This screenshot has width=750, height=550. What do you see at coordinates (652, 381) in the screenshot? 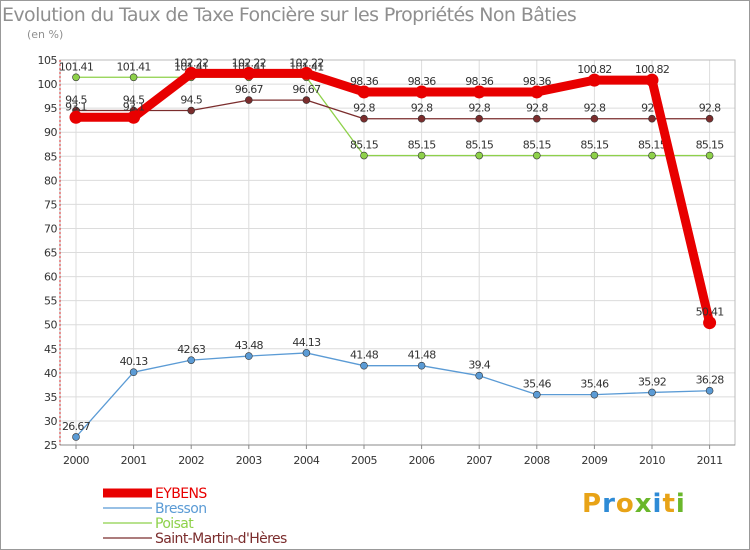
I see `data-label: 35.92` at bounding box center [652, 381].